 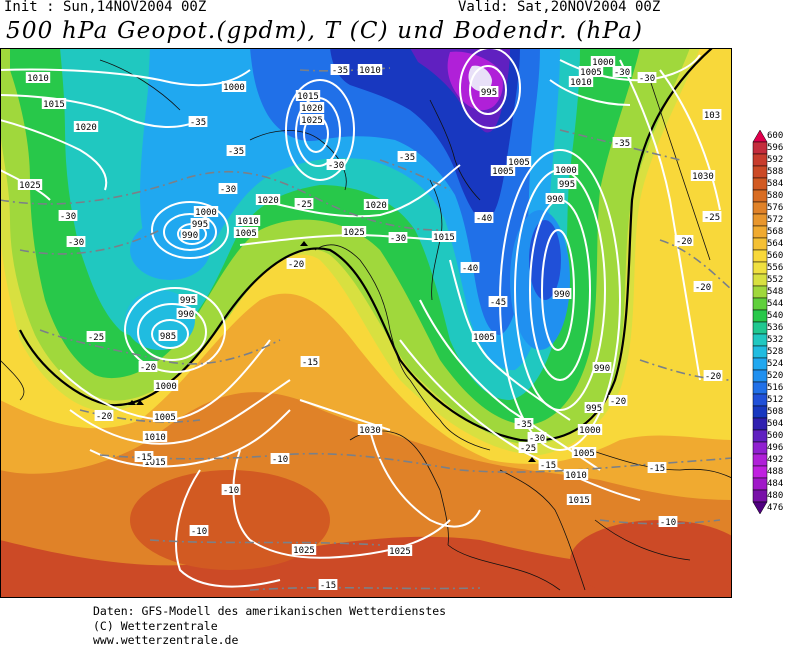 I want to click on colorbar-level-label: 476, so click(x=775, y=508).